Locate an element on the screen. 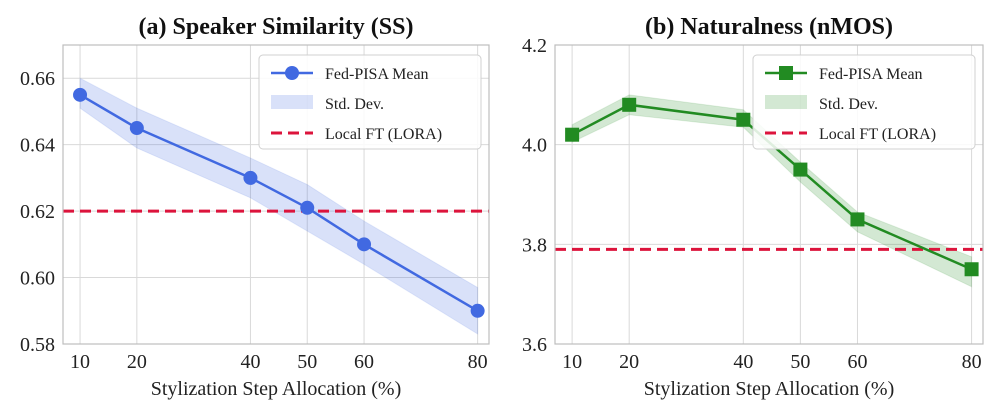  y-tick-label: 4.0 is located at coordinates (534, 146).